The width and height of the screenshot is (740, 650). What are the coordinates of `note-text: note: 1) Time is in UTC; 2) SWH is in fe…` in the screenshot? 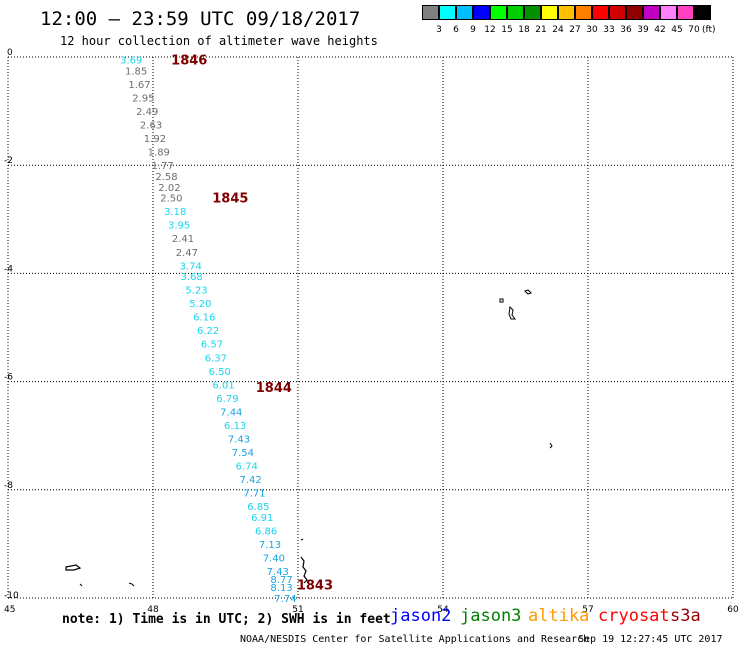 It's located at (226, 619).